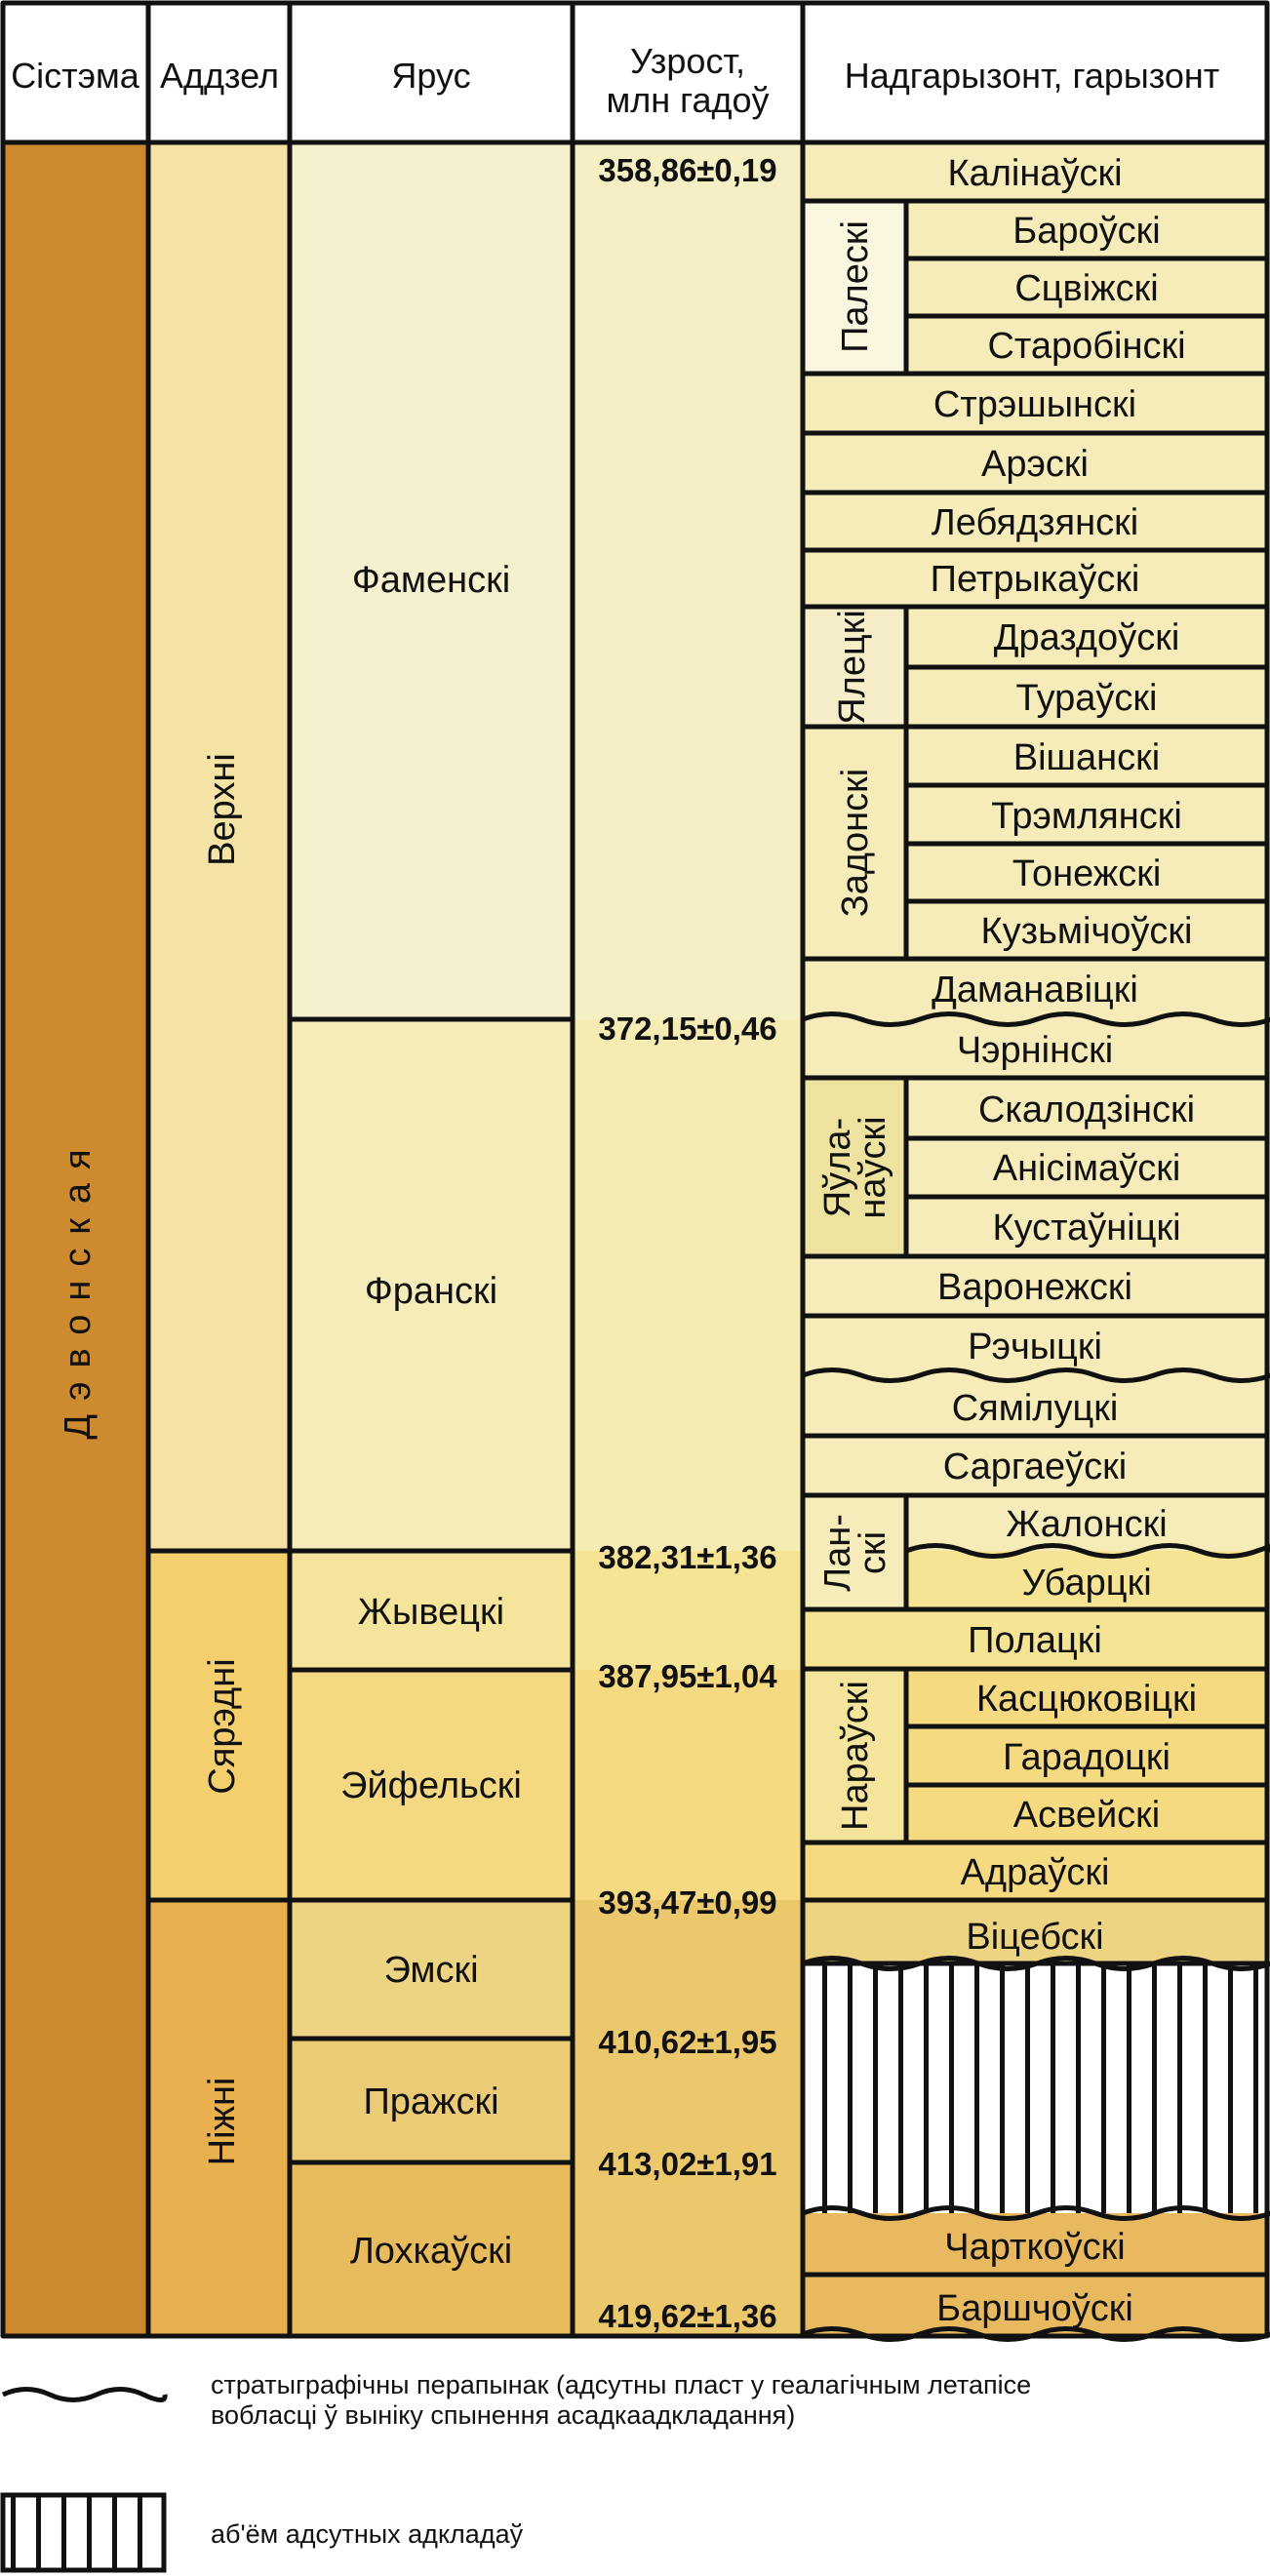  Describe the element at coordinates (1086, 816) in the screenshot. I see `horizon-label: Трэмлянскі` at that location.